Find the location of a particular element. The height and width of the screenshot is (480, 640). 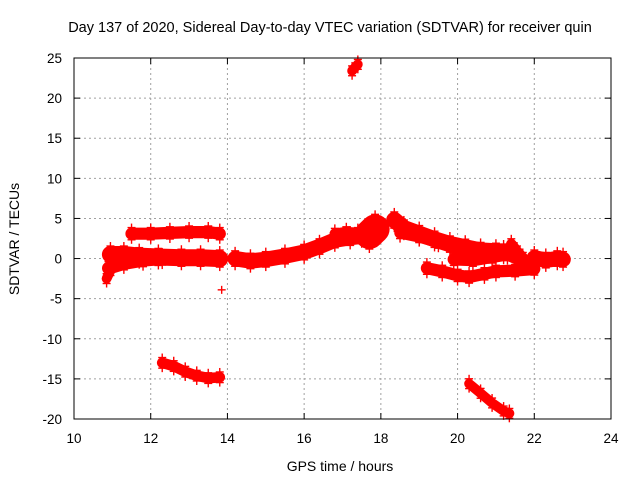

x-tick-label: 10 is located at coordinates (73, 438).